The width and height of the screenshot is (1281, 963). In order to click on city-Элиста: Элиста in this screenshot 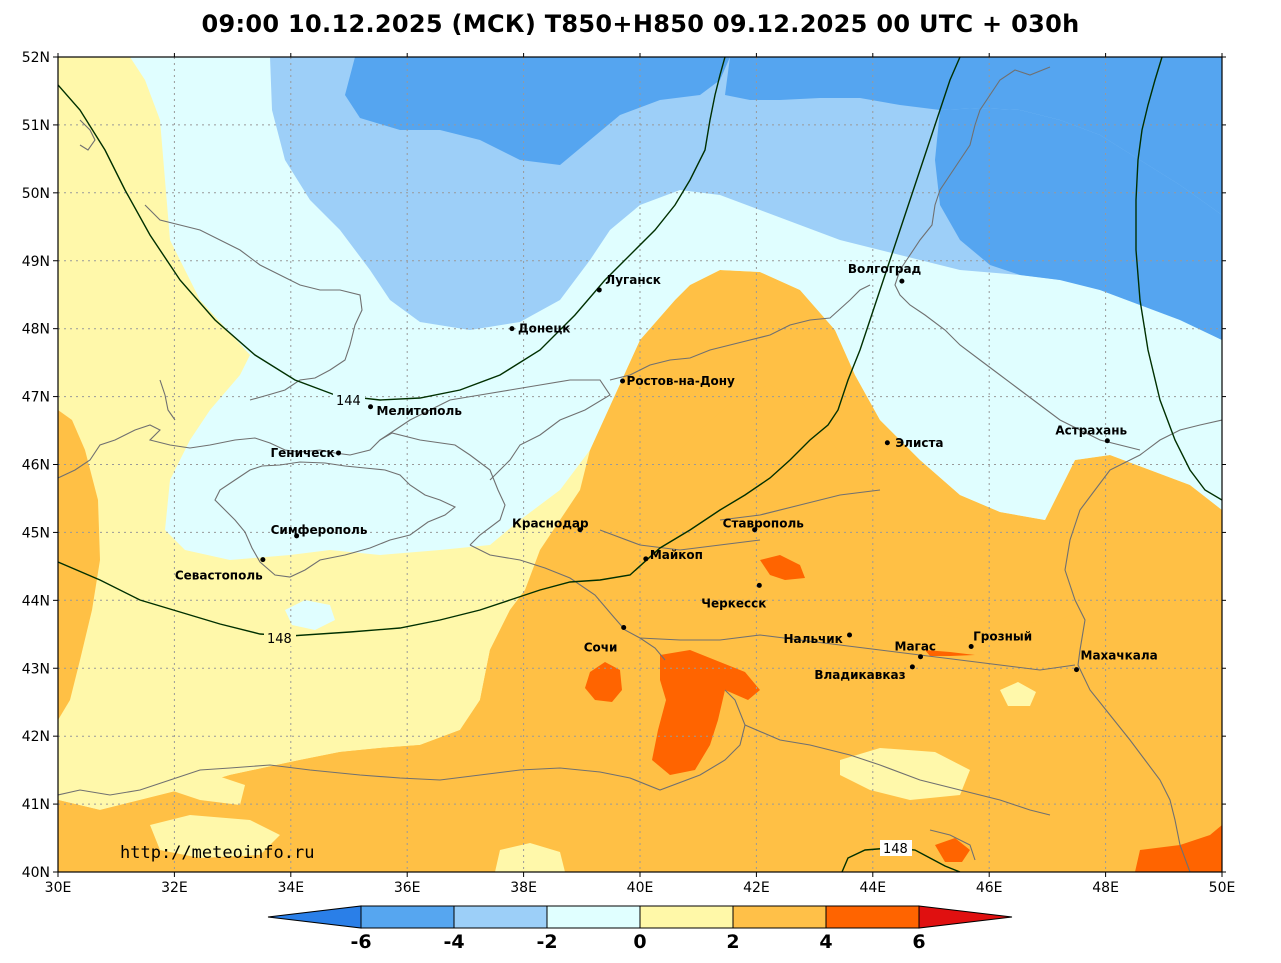, I will do `click(914, 443)`.